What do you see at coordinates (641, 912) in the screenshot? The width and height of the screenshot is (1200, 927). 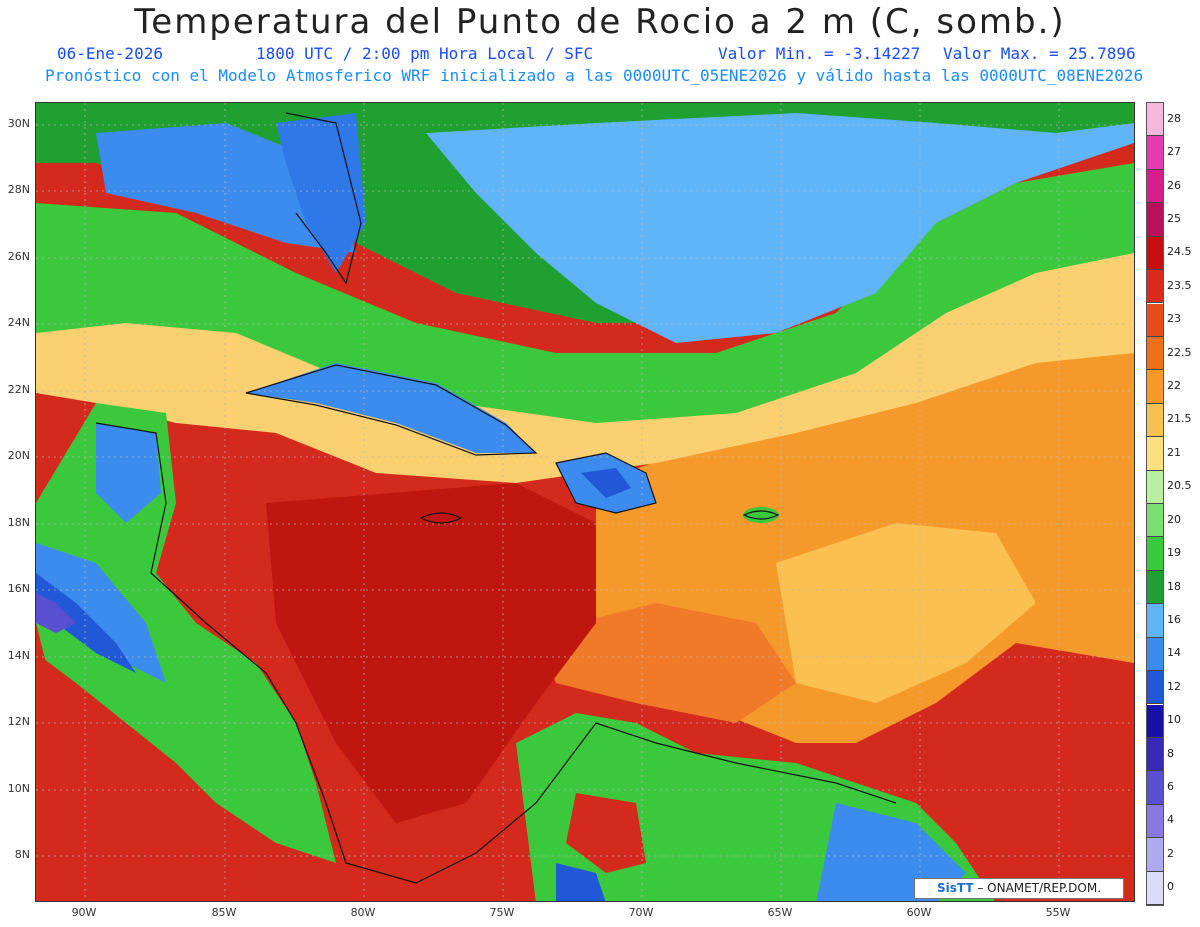 I see `lon-label: 70W` at bounding box center [641, 912].